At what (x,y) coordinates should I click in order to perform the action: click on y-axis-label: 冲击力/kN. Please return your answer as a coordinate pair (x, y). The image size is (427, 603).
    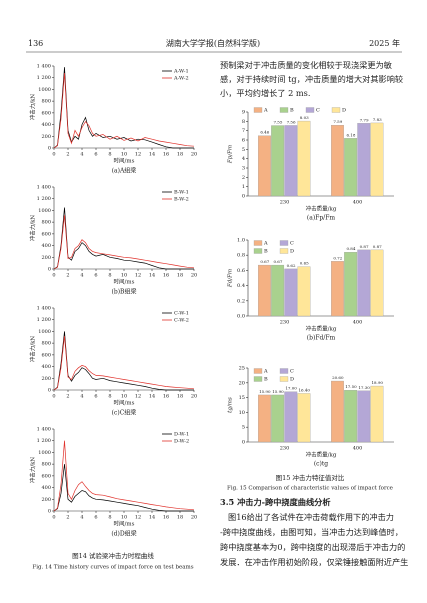
    Looking at the image, I should click on (33, 470).